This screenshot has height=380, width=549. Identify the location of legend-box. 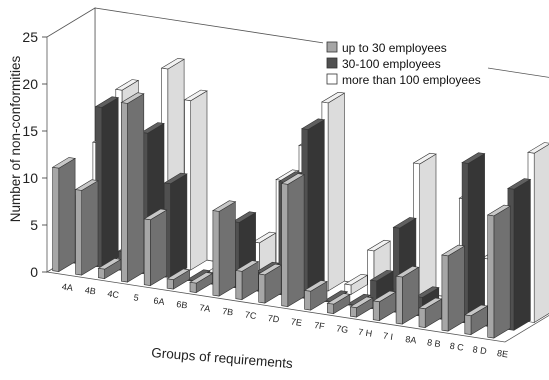
(405, 65).